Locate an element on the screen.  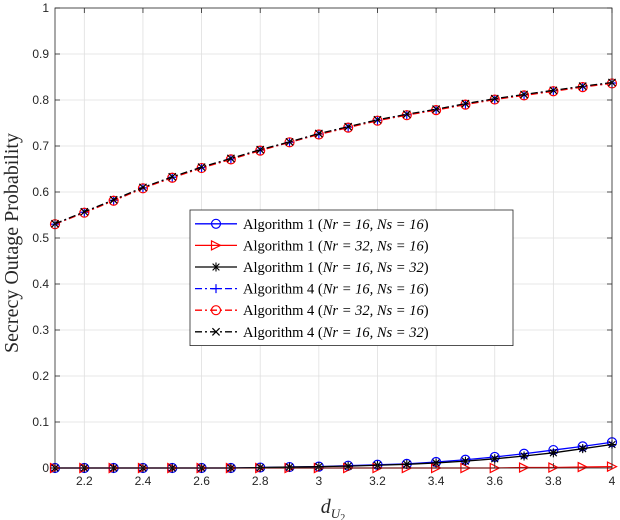
x-axis-label: dU2 is located at coordinates (333, 508).